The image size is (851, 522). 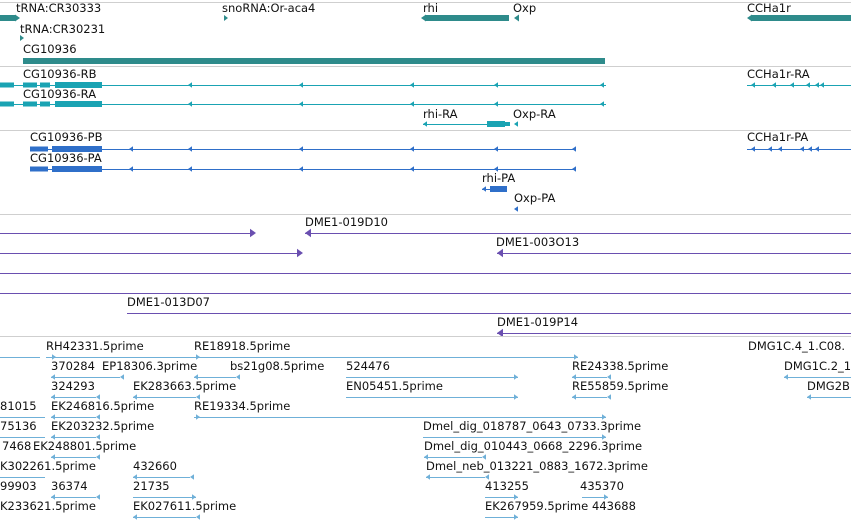 I want to click on est-label: K302261.5prime, so click(x=48, y=466).